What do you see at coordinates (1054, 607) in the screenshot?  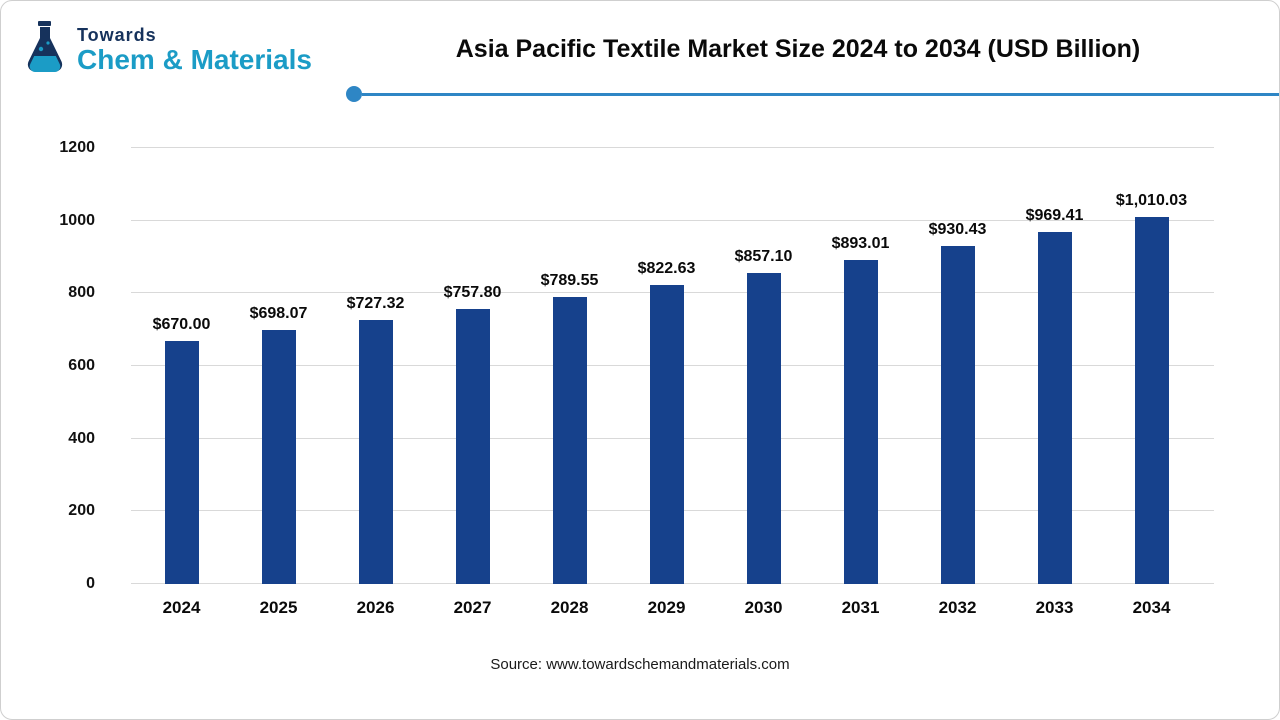 I see `x-tick-label: 2033` at bounding box center [1054, 607].